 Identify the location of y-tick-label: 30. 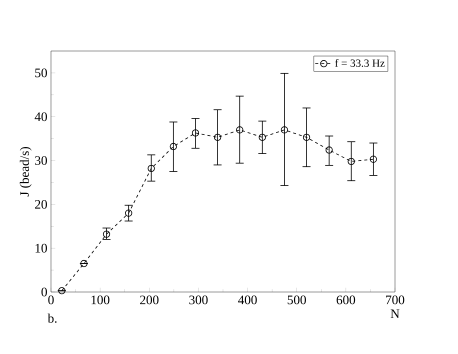
(41, 160).